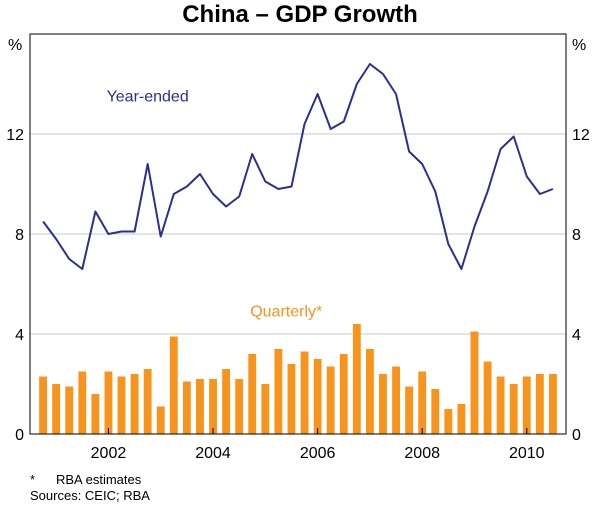 This screenshot has width=600, height=508. Describe the element at coordinates (581, 135) in the screenshot. I see `right-tick-12: 12` at that location.